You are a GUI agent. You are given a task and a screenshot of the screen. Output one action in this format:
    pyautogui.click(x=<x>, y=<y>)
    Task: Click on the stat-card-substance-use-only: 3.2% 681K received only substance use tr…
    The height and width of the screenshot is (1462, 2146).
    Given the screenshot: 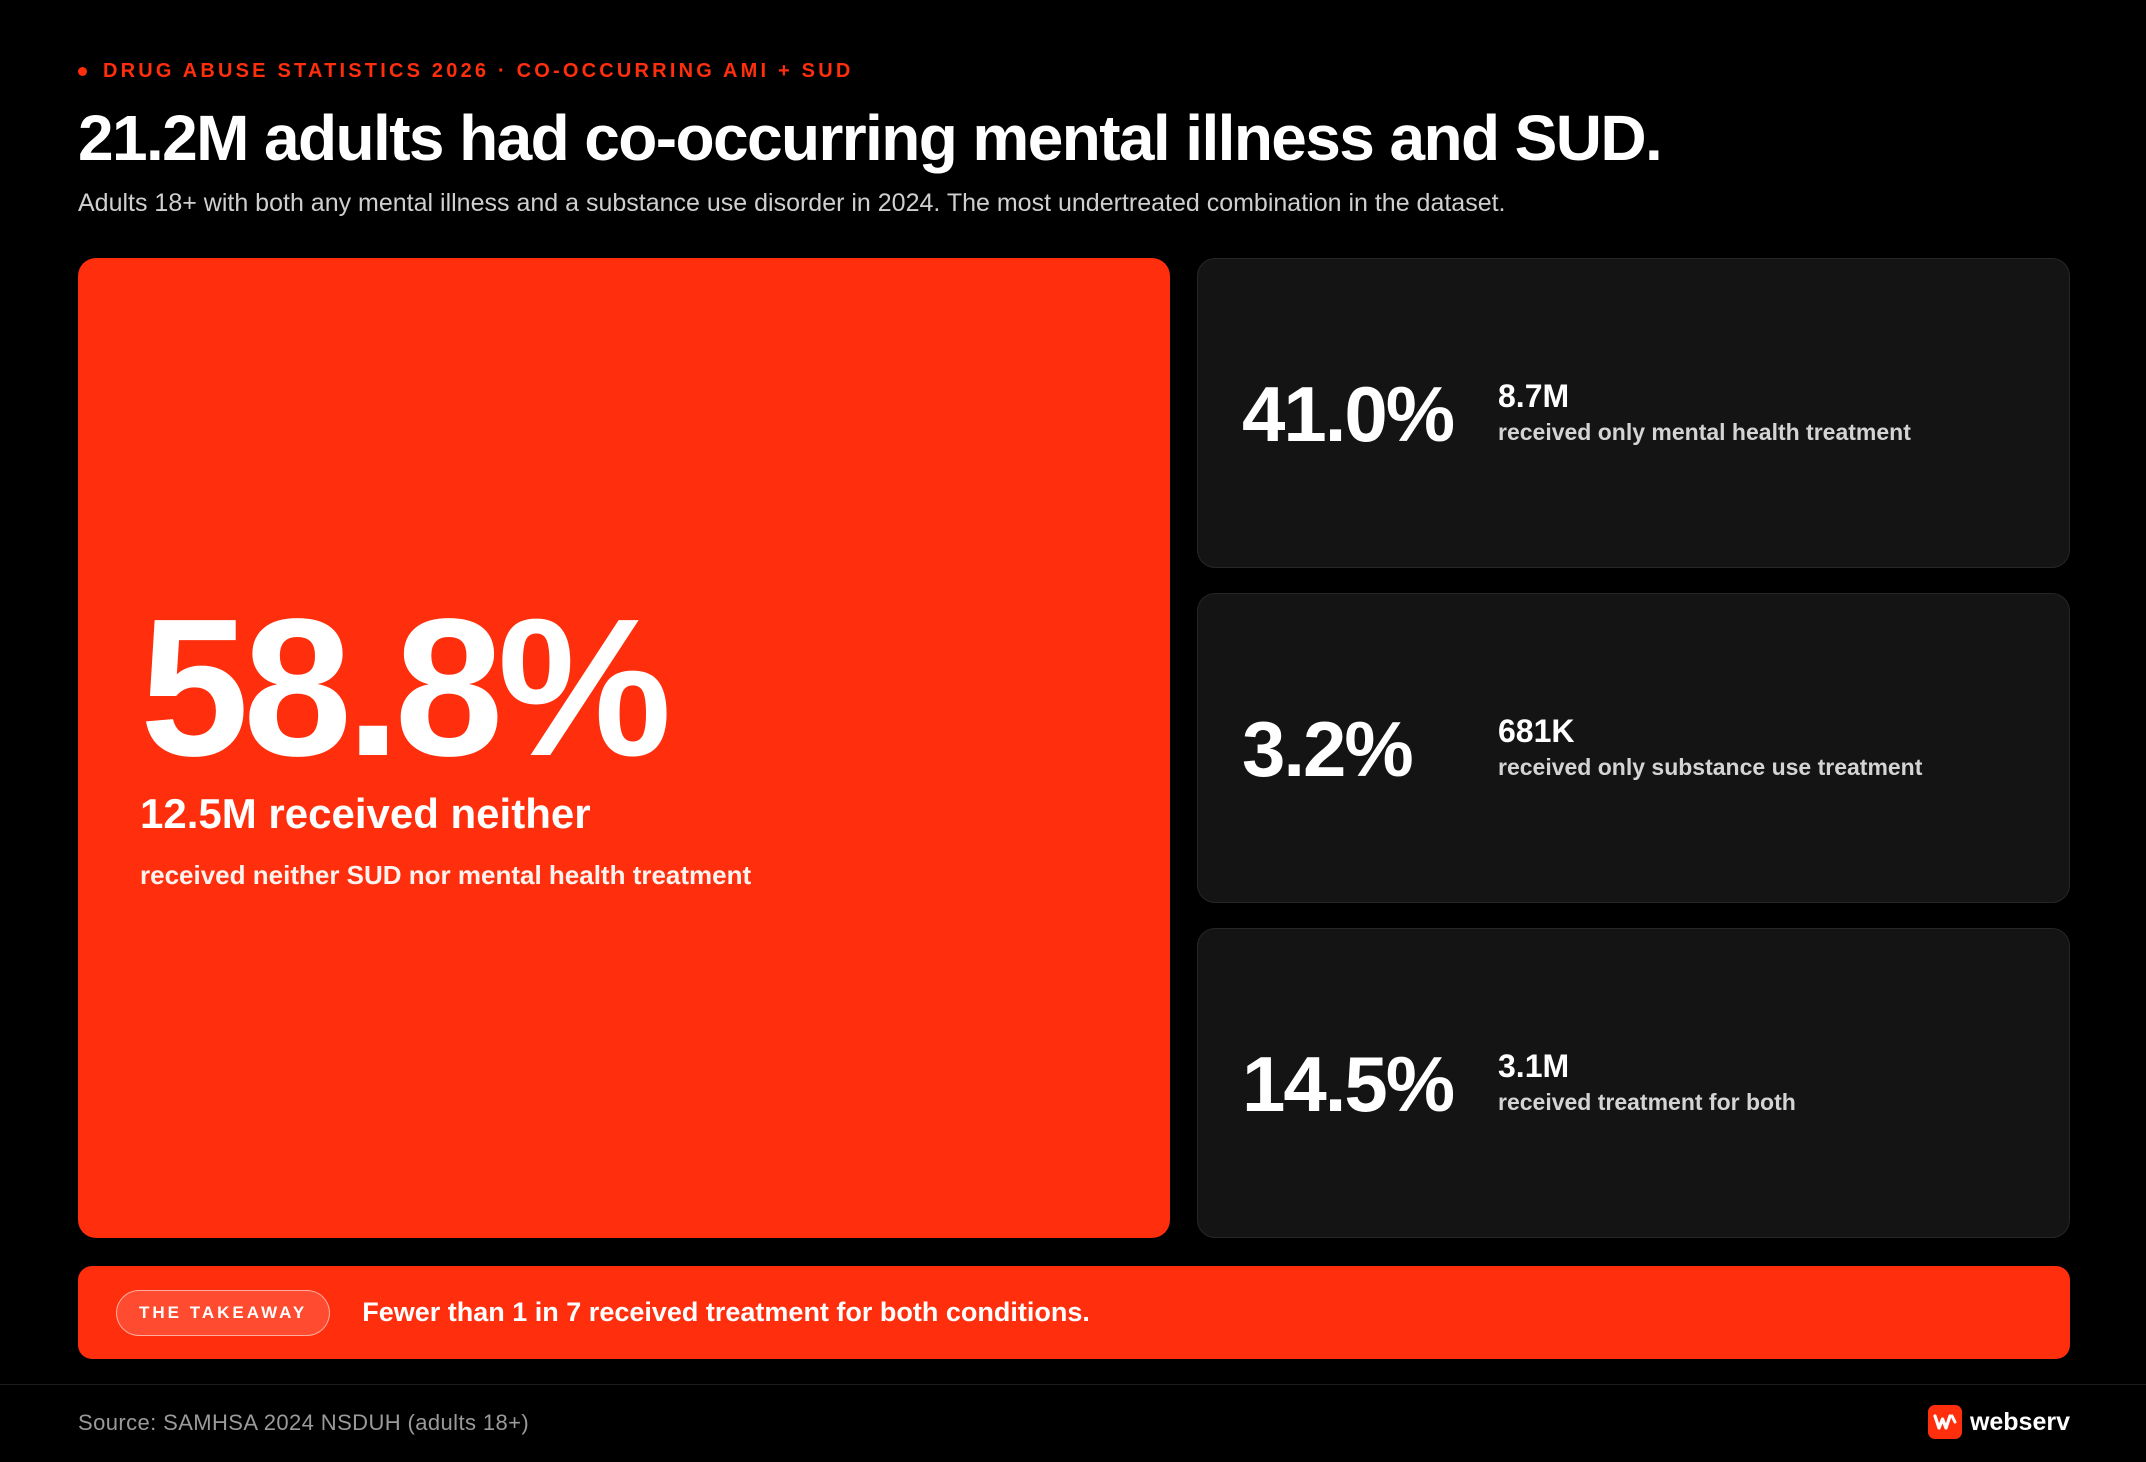 What is the action you would take?
    pyautogui.click(x=1633, y=748)
    